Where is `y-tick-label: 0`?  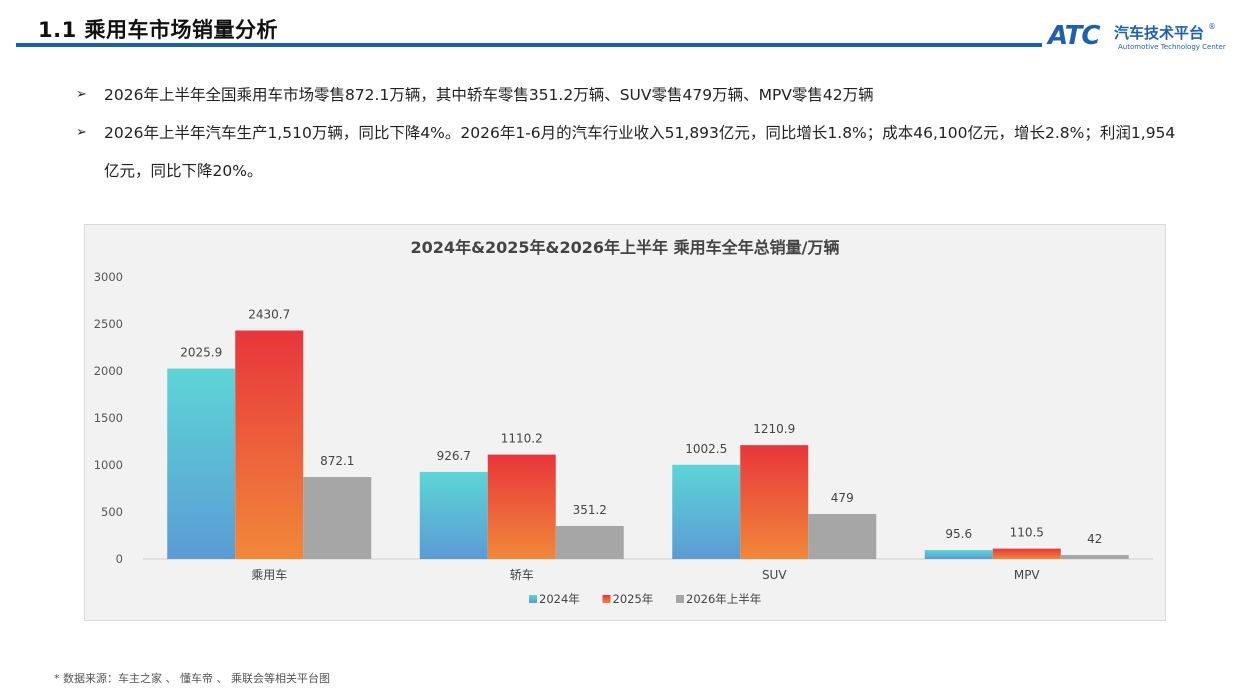
y-tick-label: 0 is located at coordinates (119, 559).